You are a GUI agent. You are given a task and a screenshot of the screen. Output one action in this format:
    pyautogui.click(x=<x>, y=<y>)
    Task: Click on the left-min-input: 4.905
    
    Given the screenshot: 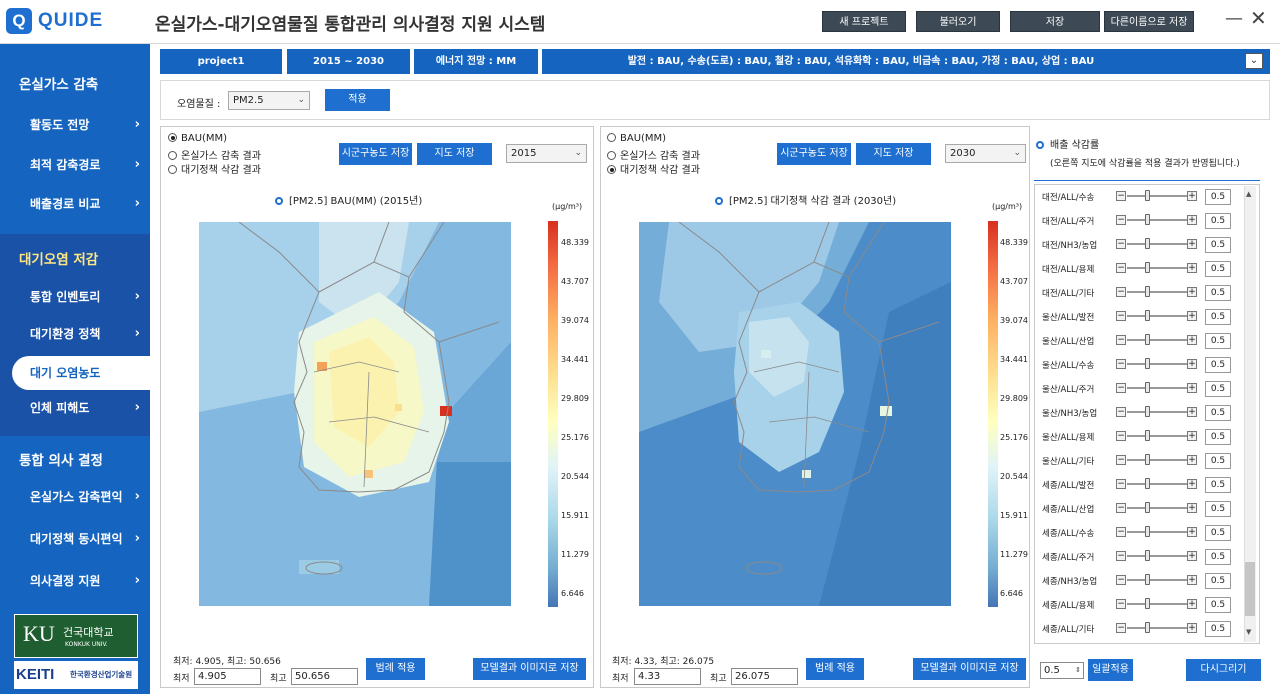 What is the action you would take?
    pyautogui.click(x=227, y=676)
    